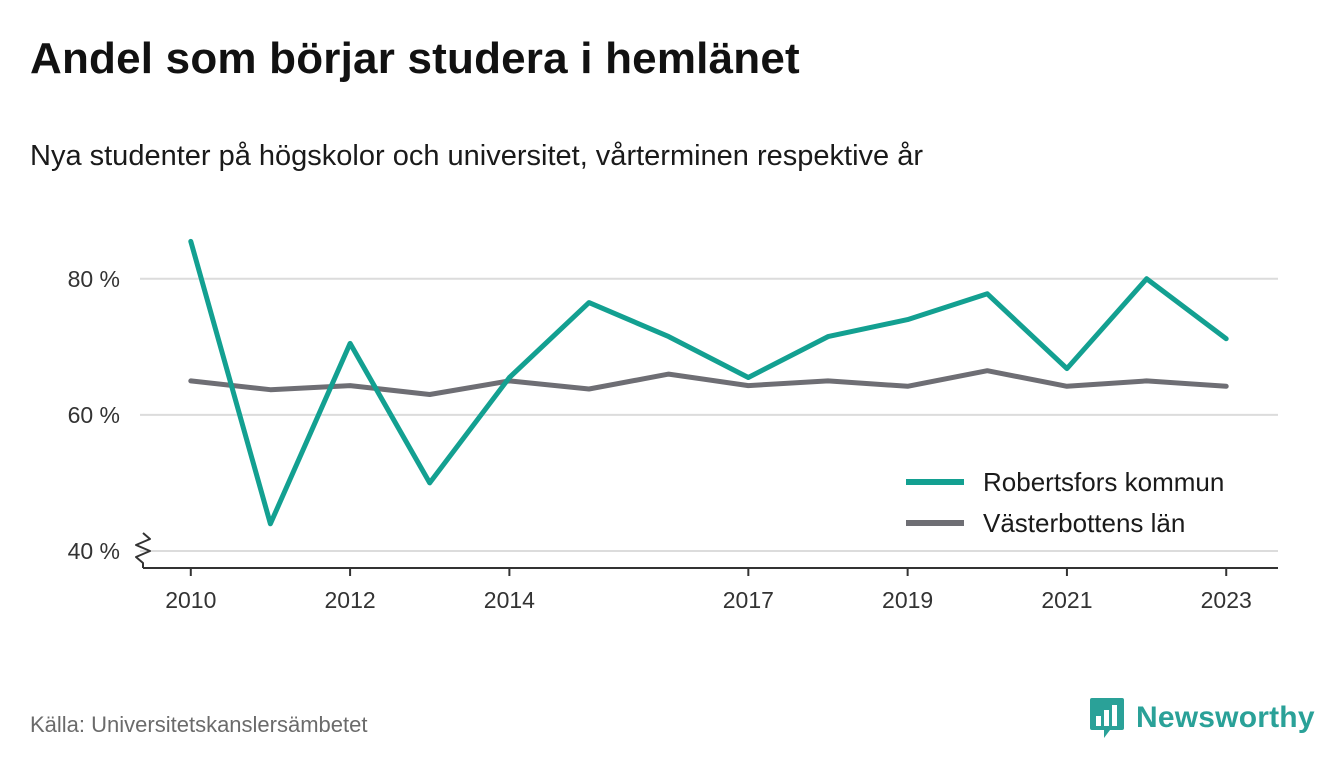 The width and height of the screenshot is (1340, 771). I want to click on x-tick-label: 2017, so click(748, 600).